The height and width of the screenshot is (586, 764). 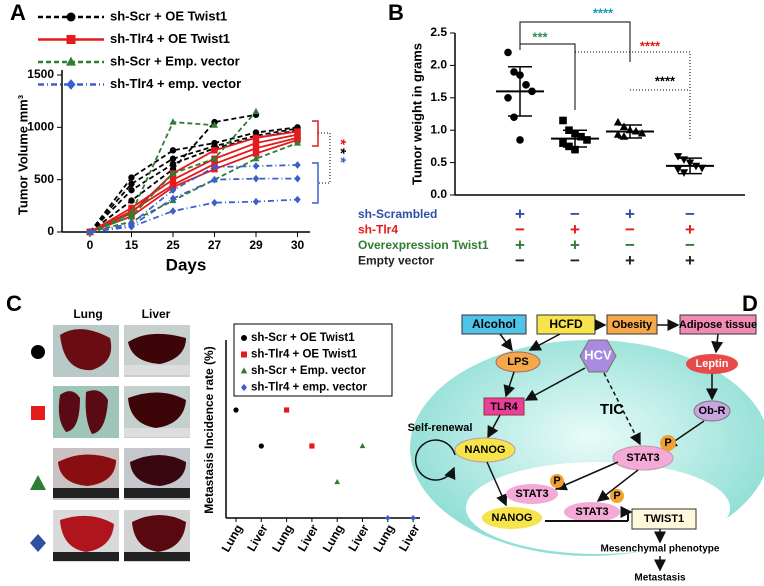 What do you see at coordinates (209, 429) in the screenshot?
I see `y-axis-title: Metastasis Incidence rate (%)` at bounding box center [209, 429].